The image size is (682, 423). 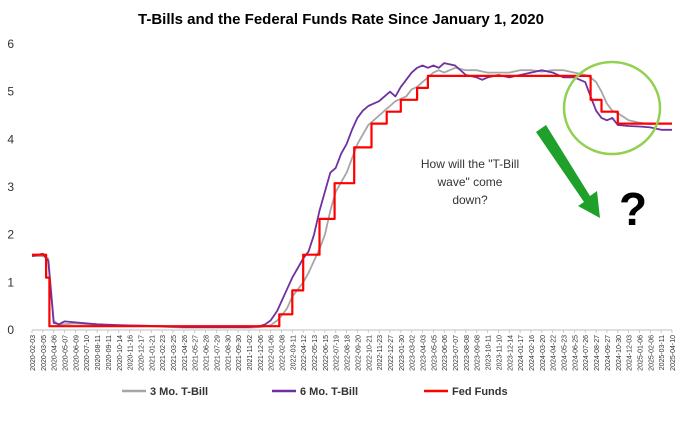 What do you see at coordinates (554, 353) in the screenshot?
I see `x-tick-label: 2024-04-22` at bounding box center [554, 353].